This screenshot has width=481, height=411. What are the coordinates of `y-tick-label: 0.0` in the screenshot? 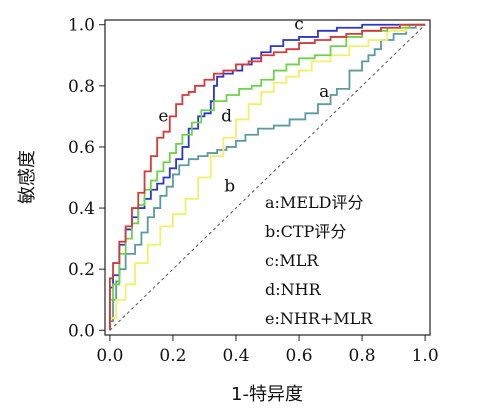 It's located at (81, 331).